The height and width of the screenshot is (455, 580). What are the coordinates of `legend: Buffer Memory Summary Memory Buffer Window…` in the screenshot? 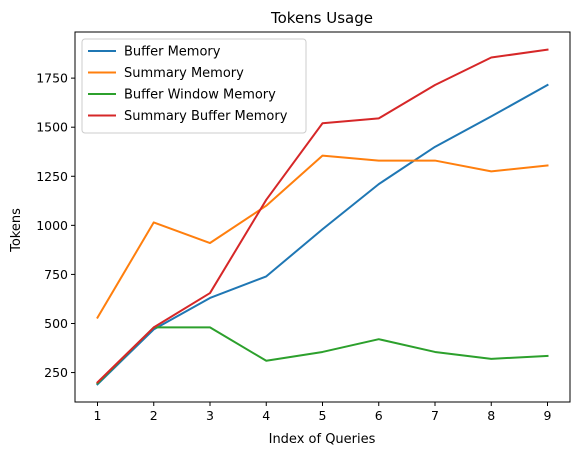 It's located at (194, 86).